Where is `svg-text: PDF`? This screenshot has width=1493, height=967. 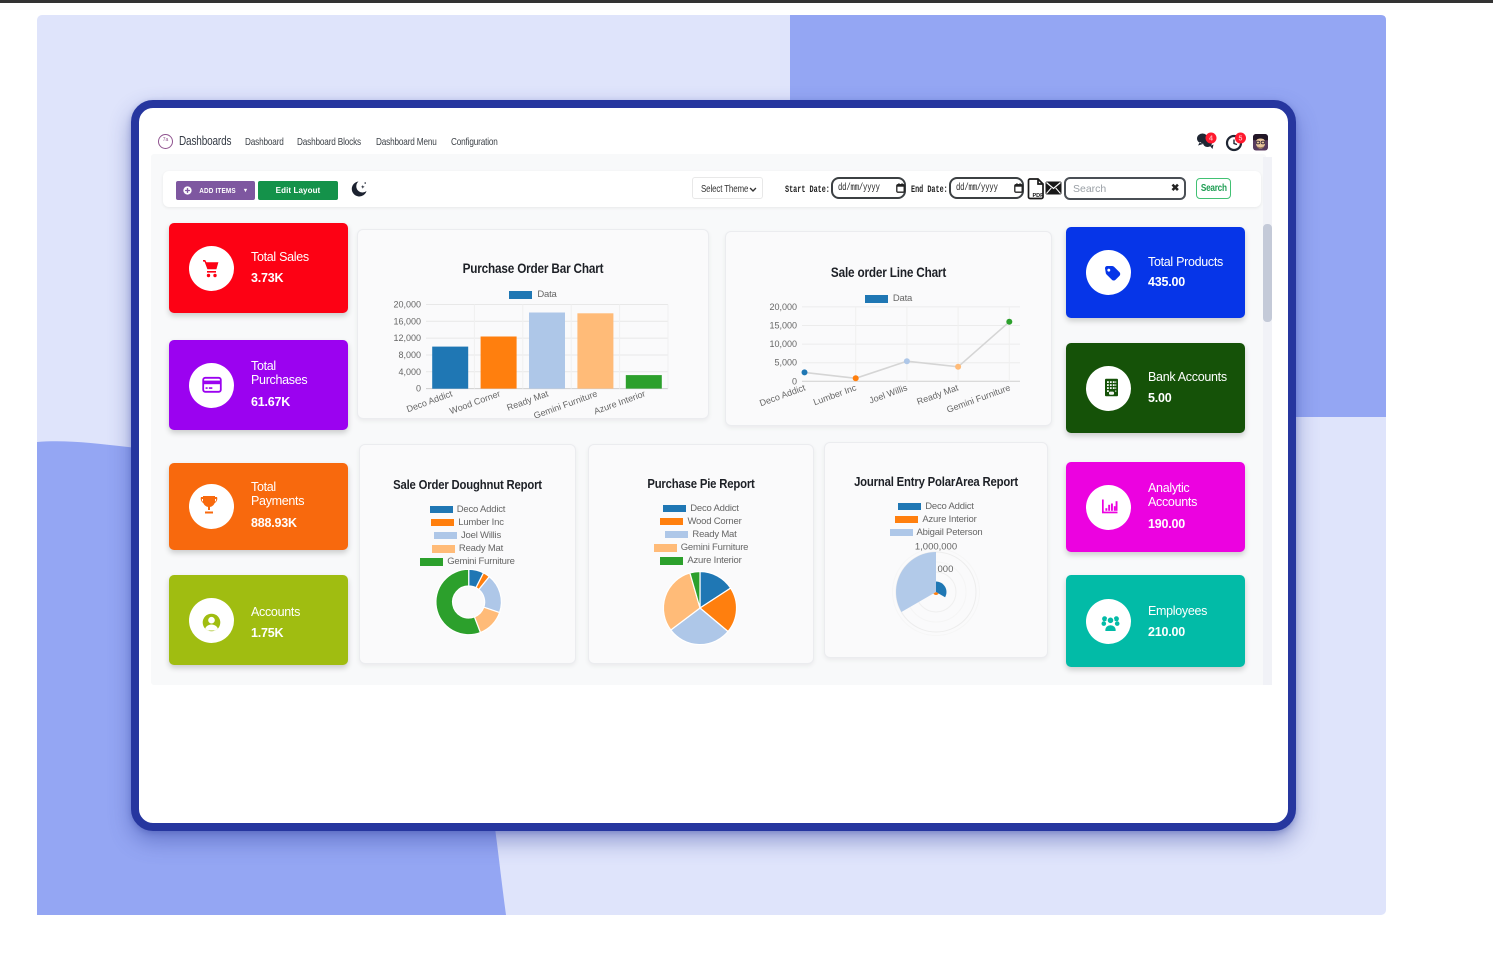 svg-text: PDF is located at coordinates (1039, 196).